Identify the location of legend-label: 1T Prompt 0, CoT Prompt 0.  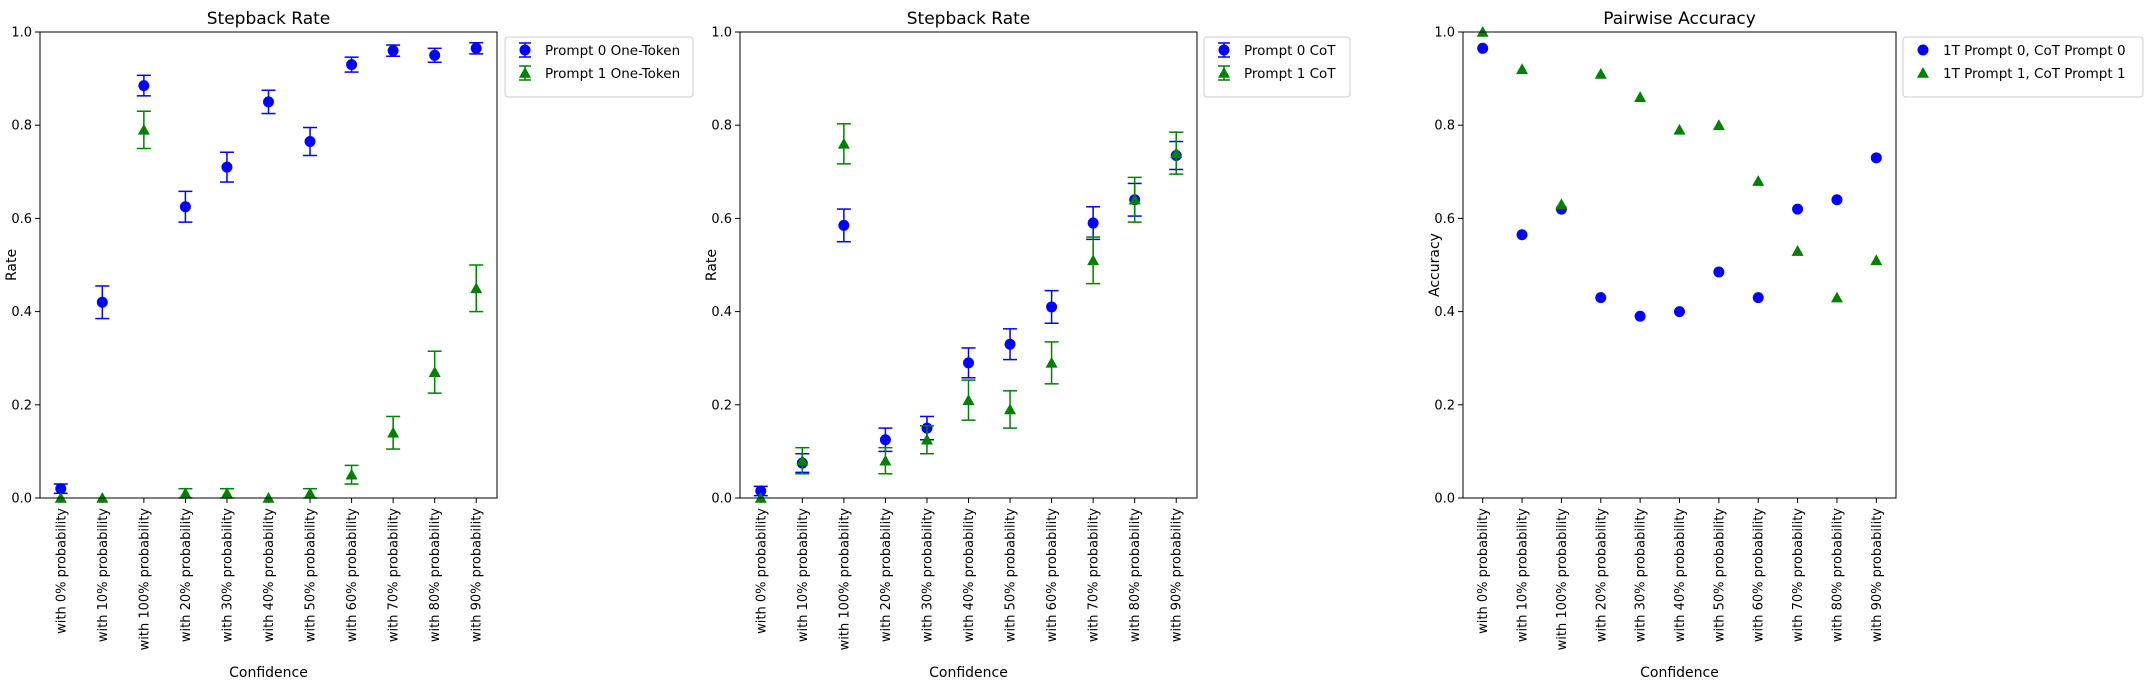
(2034, 51).